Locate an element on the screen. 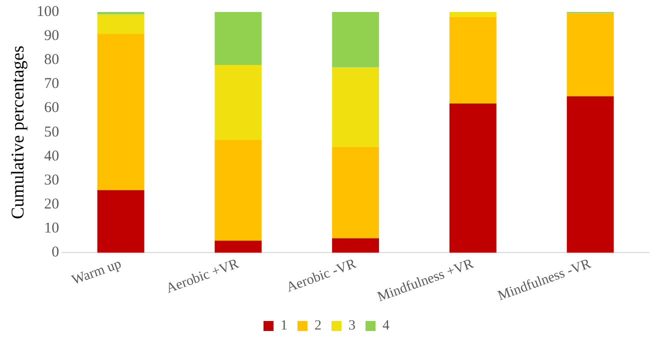 The width and height of the screenshot is (669, 345). y-tick-label: 40 is located at coordinates (52, 156).